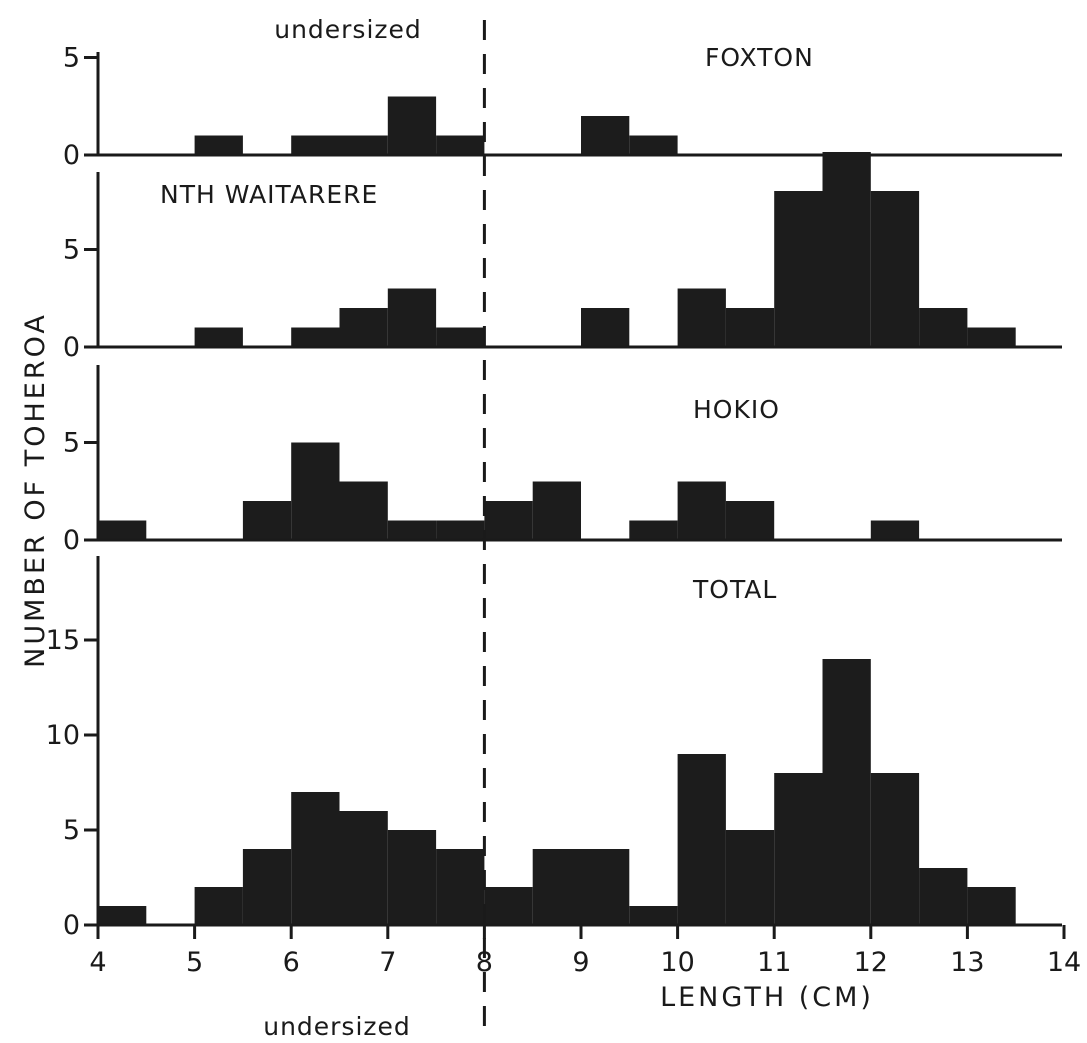  What do you see at coordinates (71, 830) in the screenshot?
I see `y-tick-label-total-5: 5` at bounding box center [71, 830].